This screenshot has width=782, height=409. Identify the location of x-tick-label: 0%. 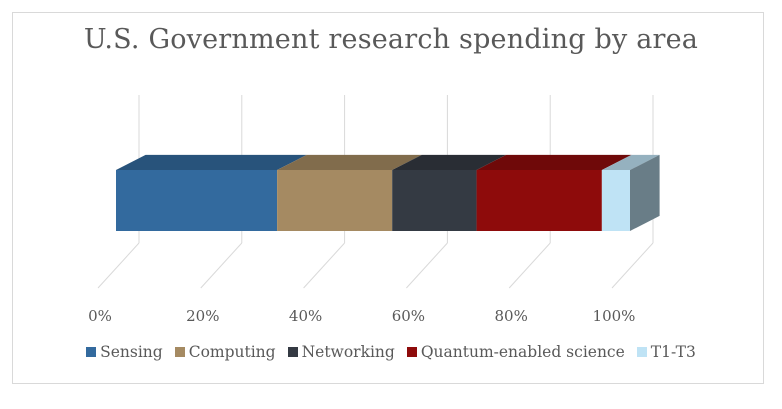
(100, 316).